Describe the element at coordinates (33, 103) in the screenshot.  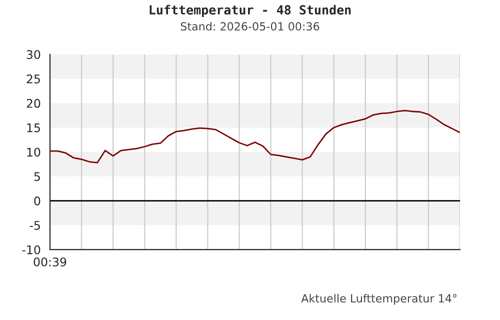
I see `y-tick-label: 20` at that location.